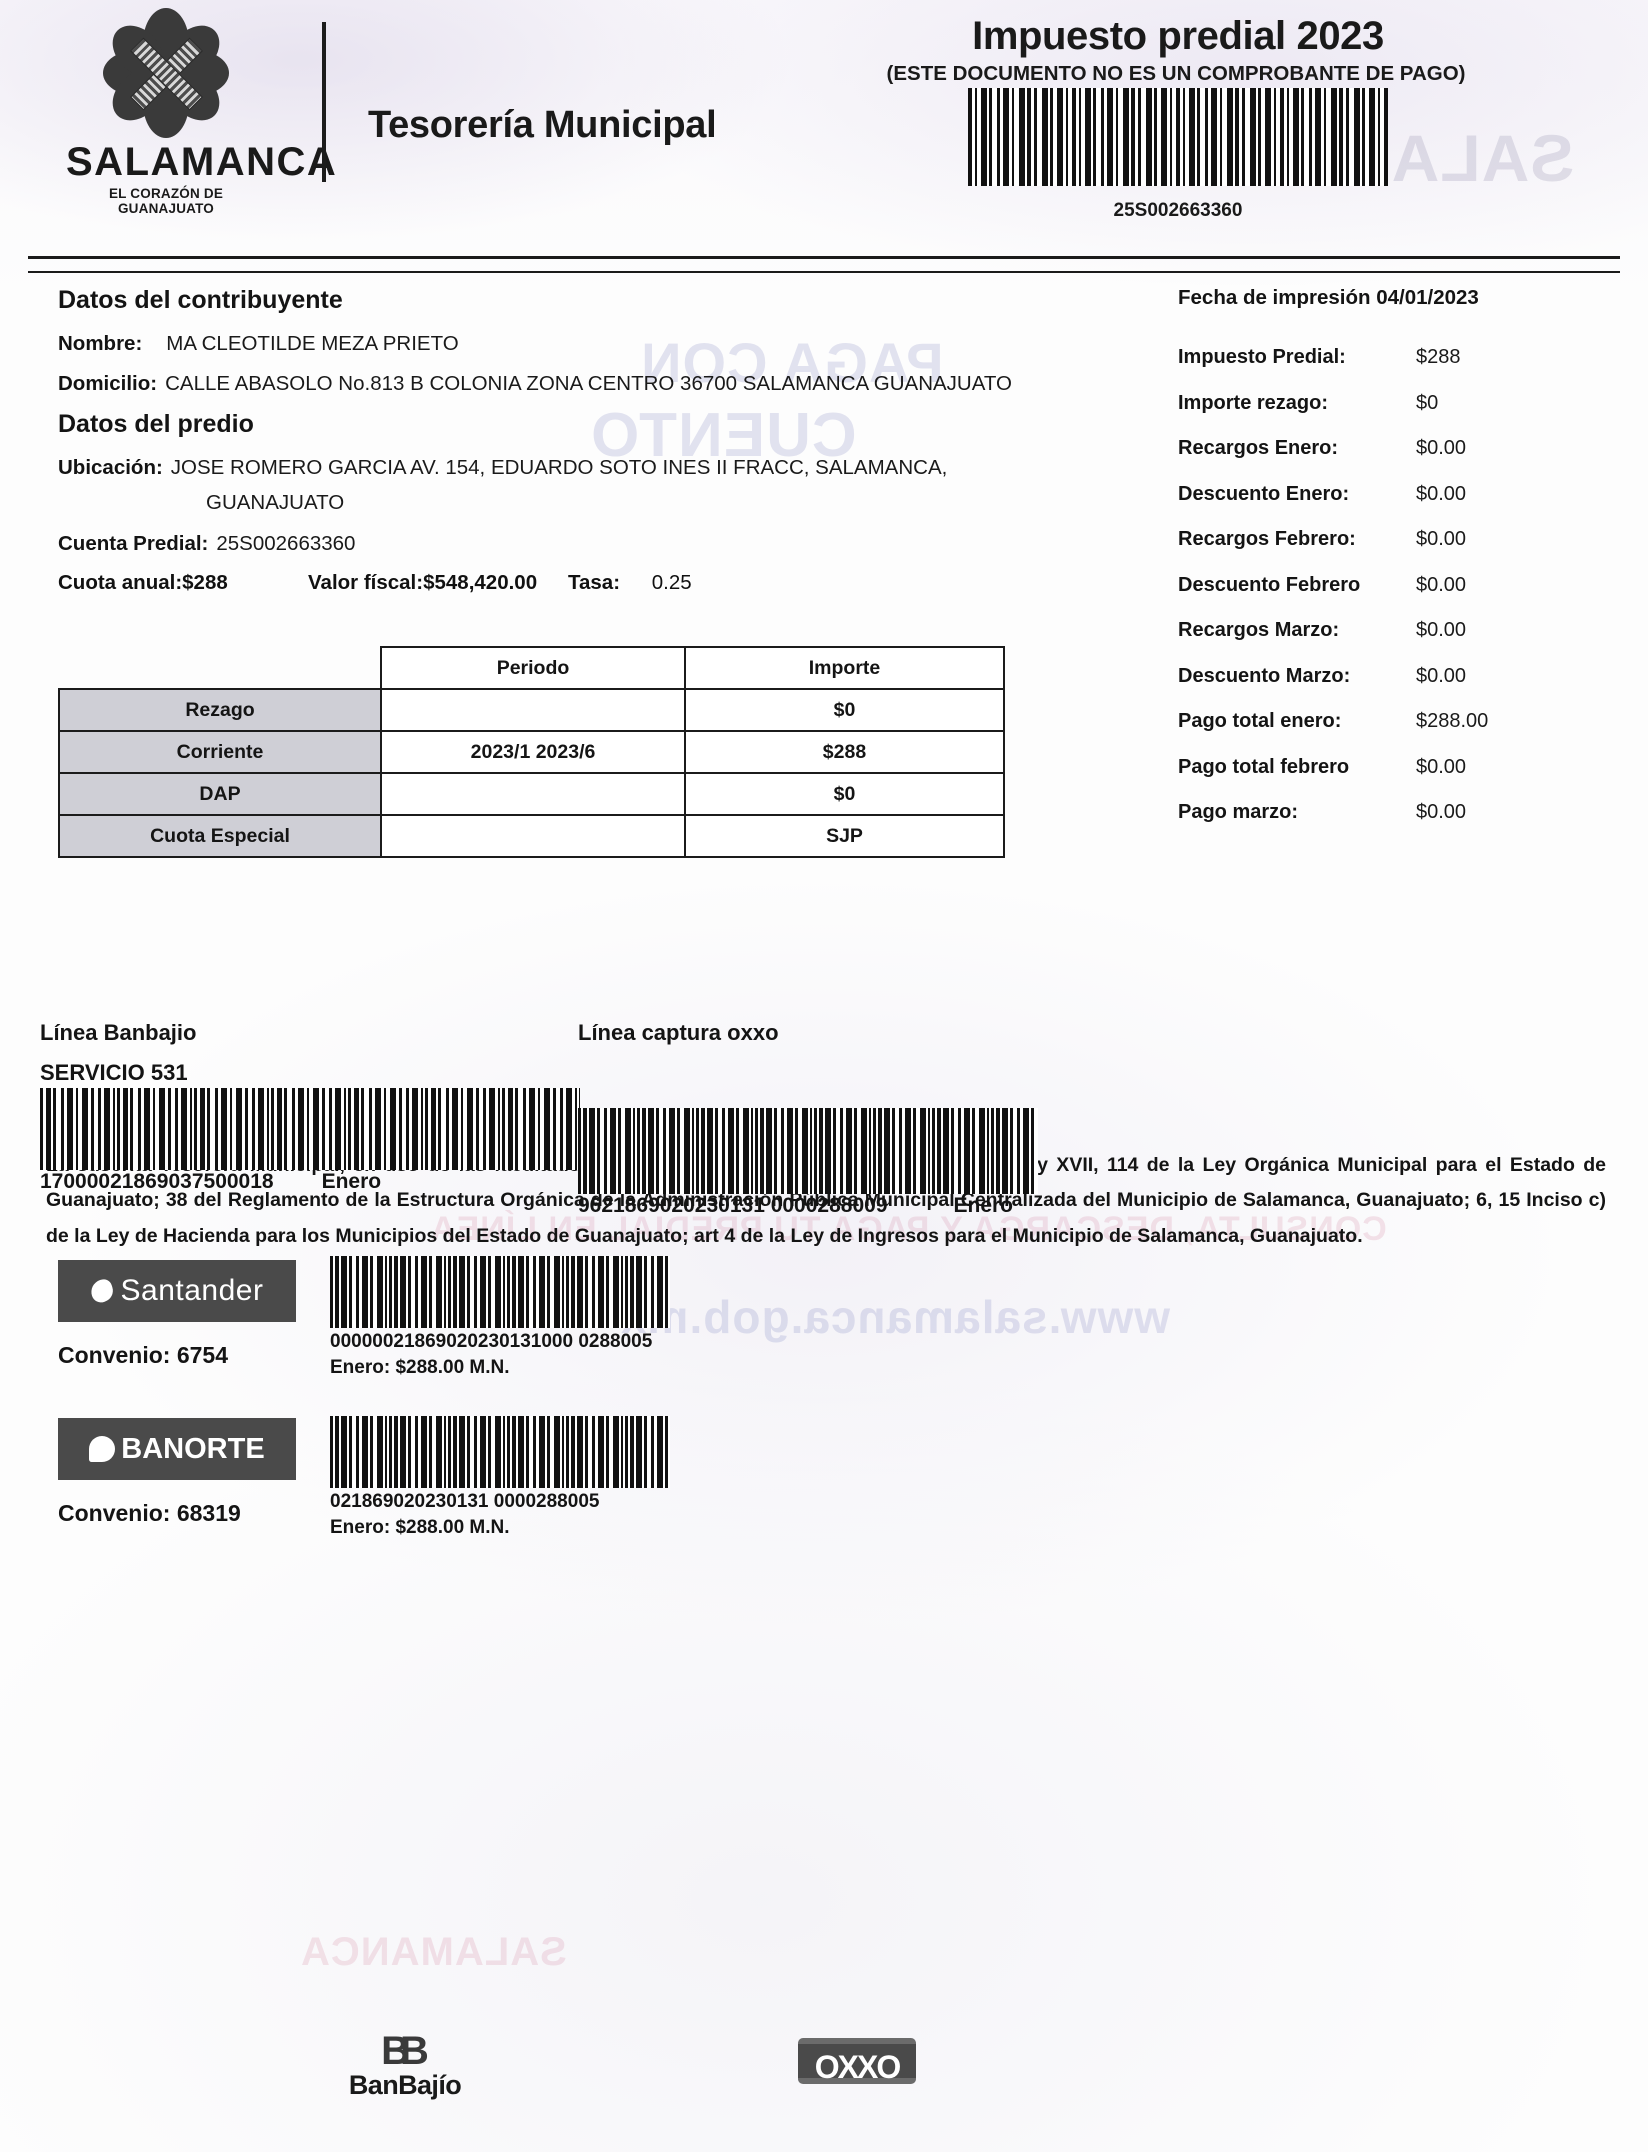 The image size is (1648, 2152). What do you see at coordinates (120, 582) in the screenshot?
I see `annual-fee-label: Cuota anual:` at bounding box center [120, 582].